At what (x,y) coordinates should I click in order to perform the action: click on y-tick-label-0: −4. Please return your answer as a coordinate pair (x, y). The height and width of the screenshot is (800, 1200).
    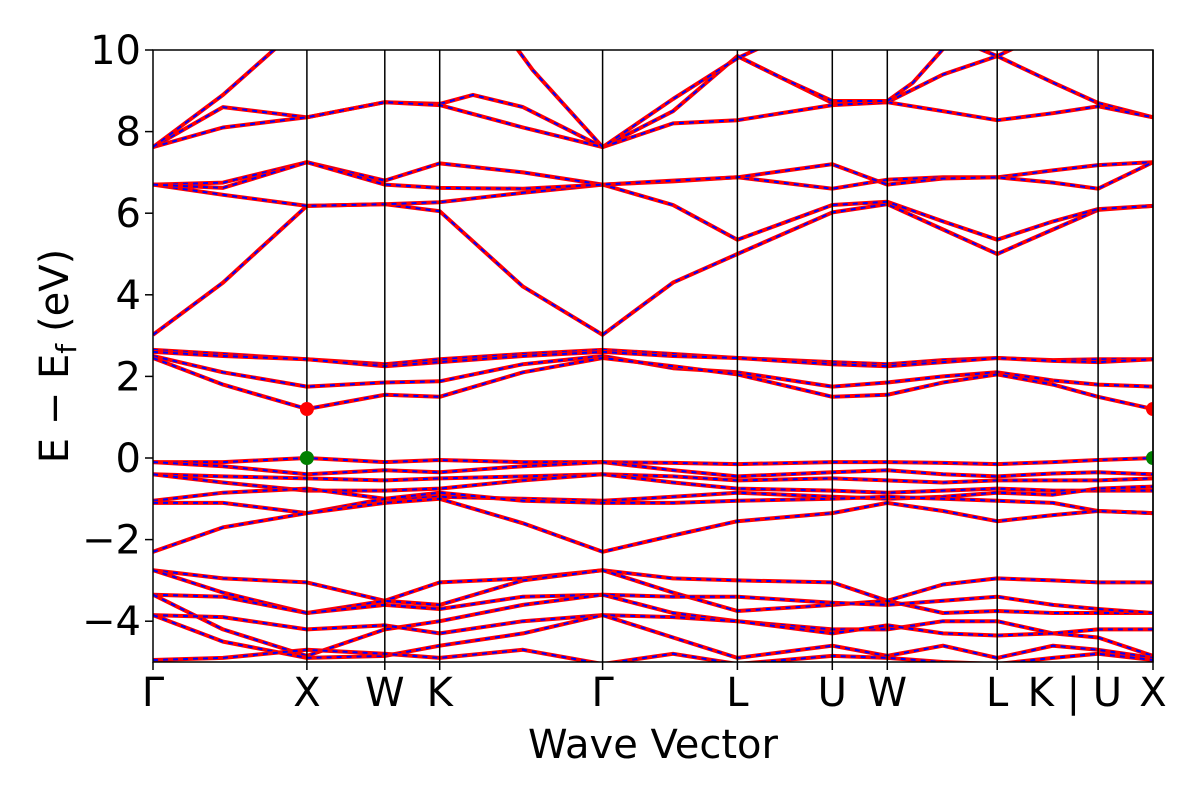
    Looking at the image, I should click on (111, 622).